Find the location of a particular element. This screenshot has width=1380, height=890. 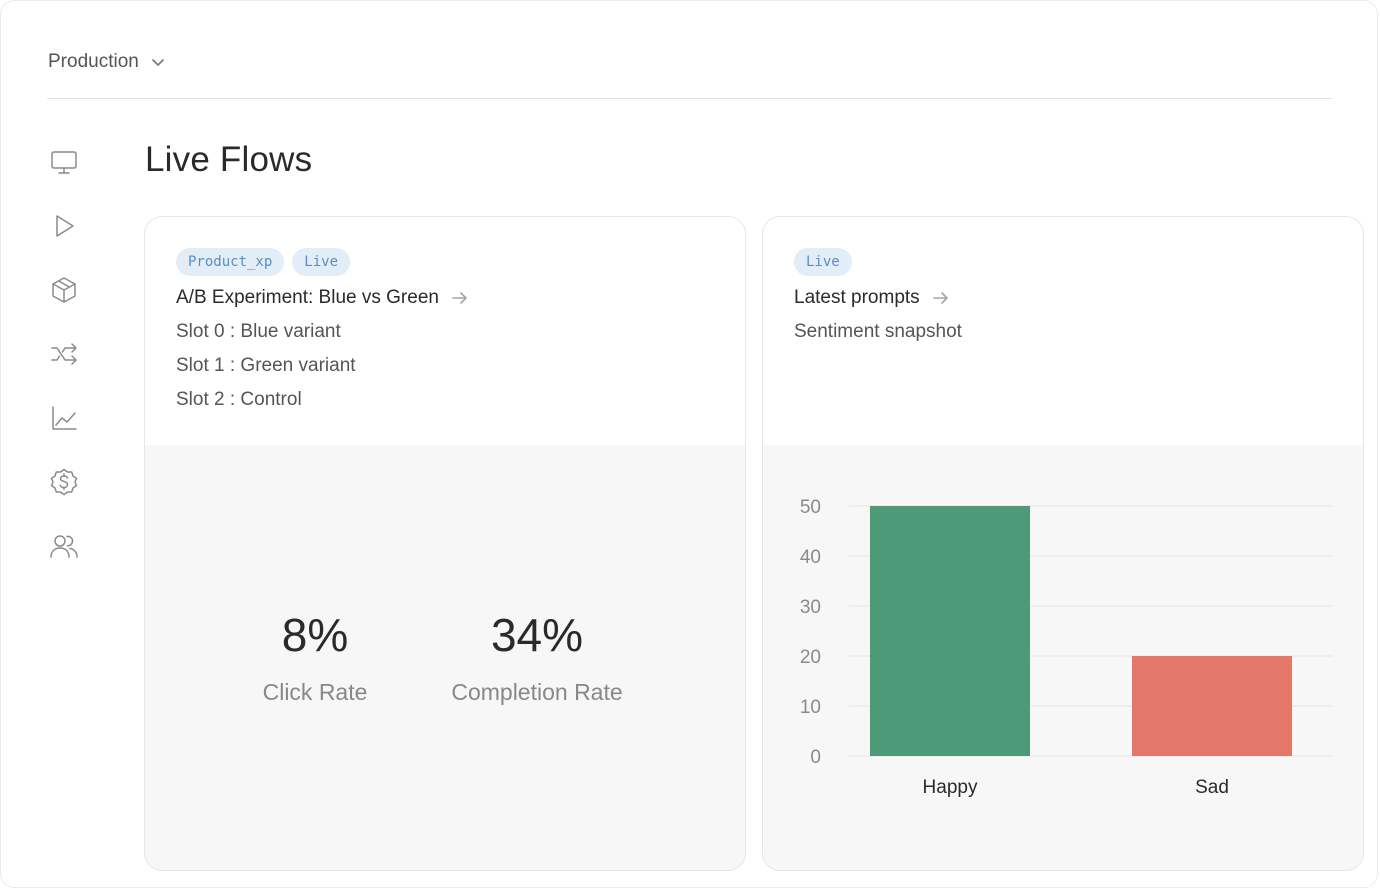

dollar-badge-icon is located at coordinates (64, 482).